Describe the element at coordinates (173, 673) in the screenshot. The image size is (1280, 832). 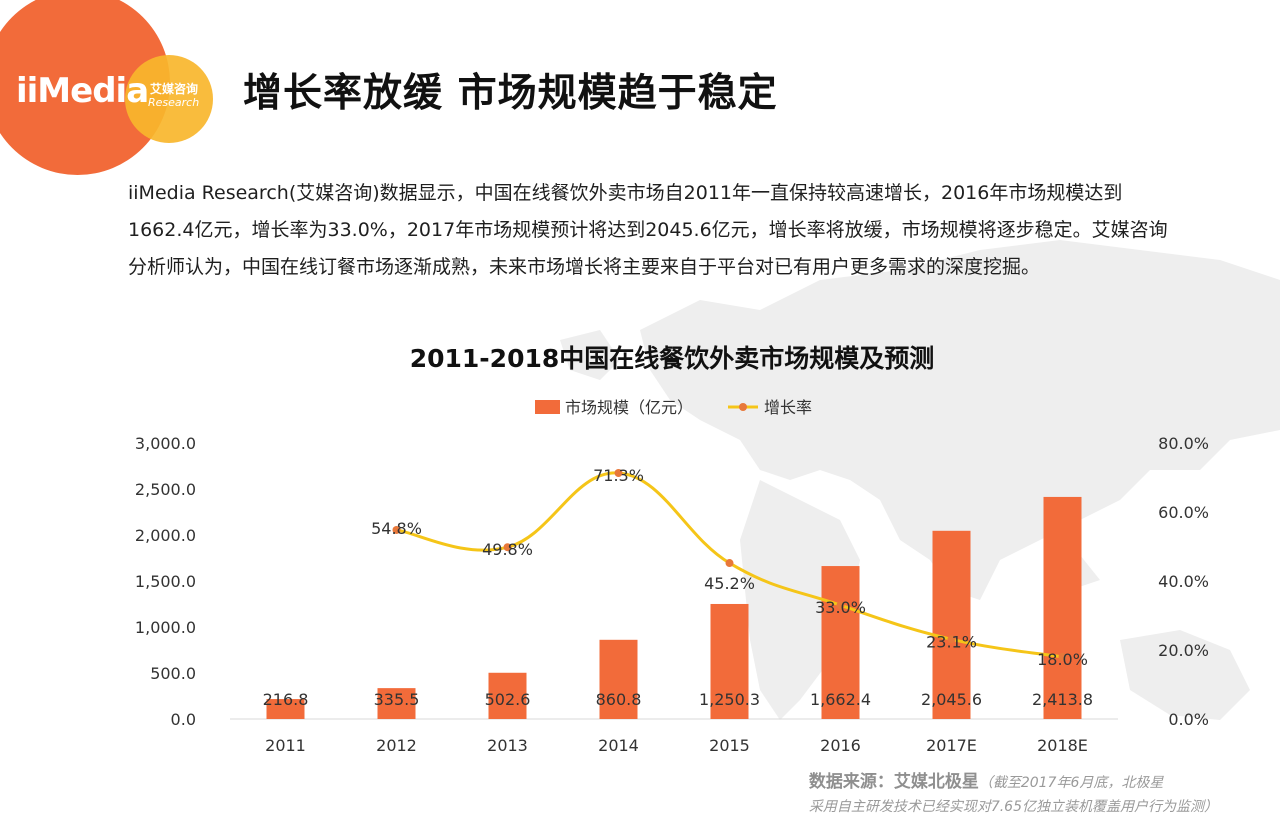
I see `y-left-tick-label: 500.0` at that location.